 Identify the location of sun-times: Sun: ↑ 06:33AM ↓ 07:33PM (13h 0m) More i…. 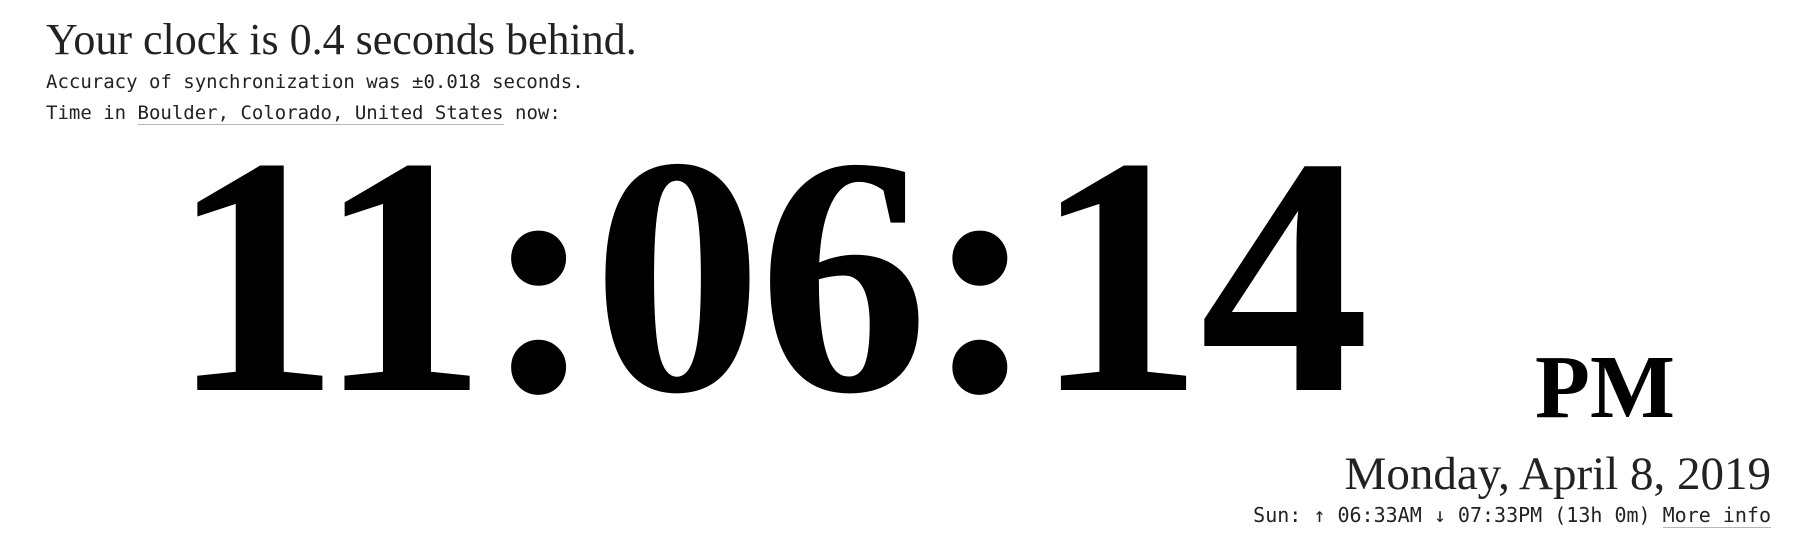
(1512, 515).